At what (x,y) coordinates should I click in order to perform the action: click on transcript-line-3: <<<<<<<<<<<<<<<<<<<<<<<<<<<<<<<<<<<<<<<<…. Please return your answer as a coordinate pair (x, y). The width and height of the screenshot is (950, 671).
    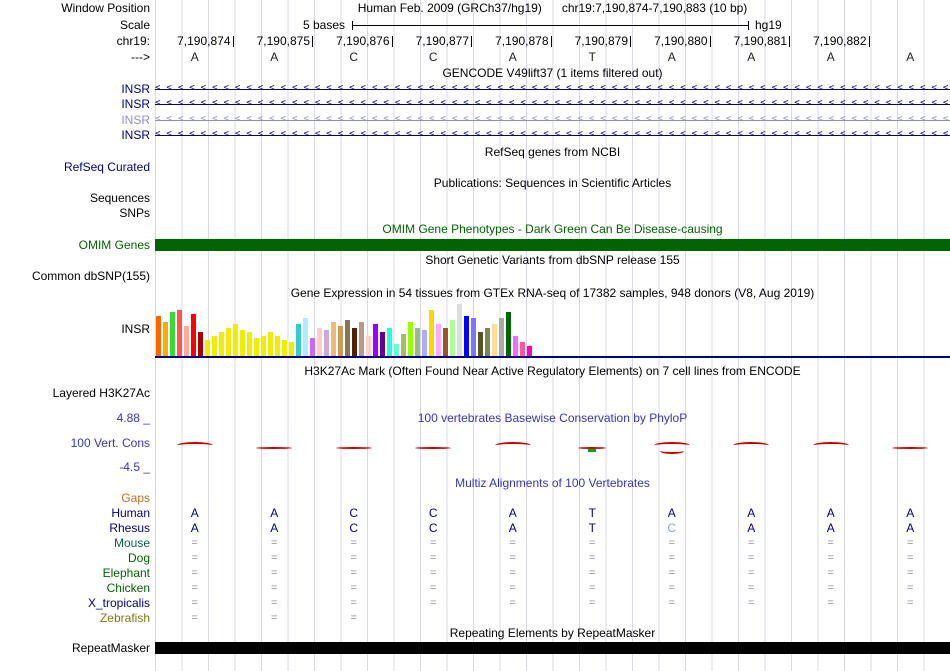
    Looking at the image, I should click on (552, 120).